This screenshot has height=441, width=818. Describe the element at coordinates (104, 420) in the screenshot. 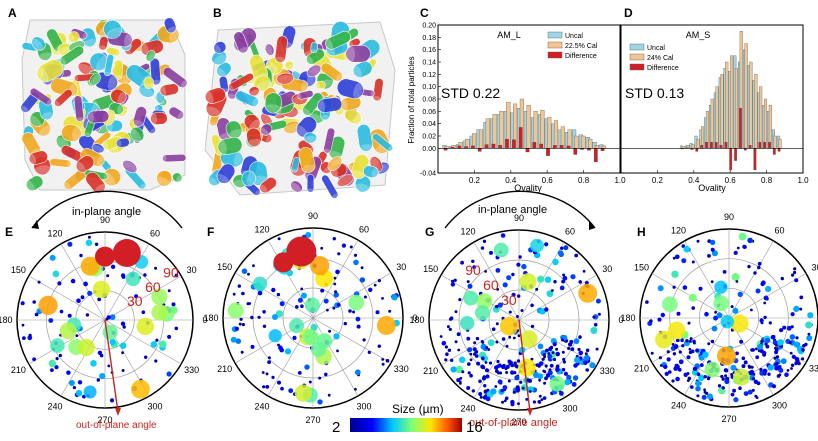

I see `angle-label: 270` at that location.